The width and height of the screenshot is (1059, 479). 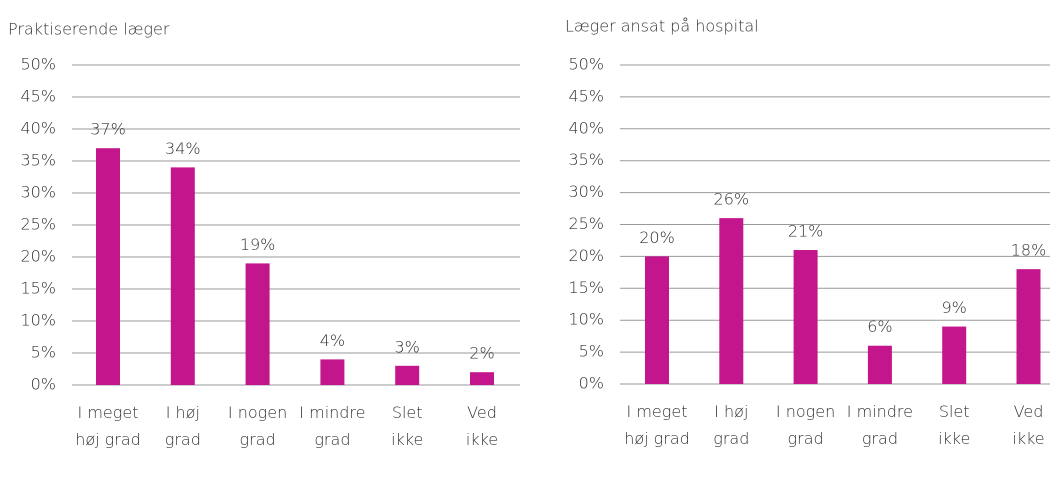 I want to click on chart-title: Praktiserende læger, so click(x=89, y=29).